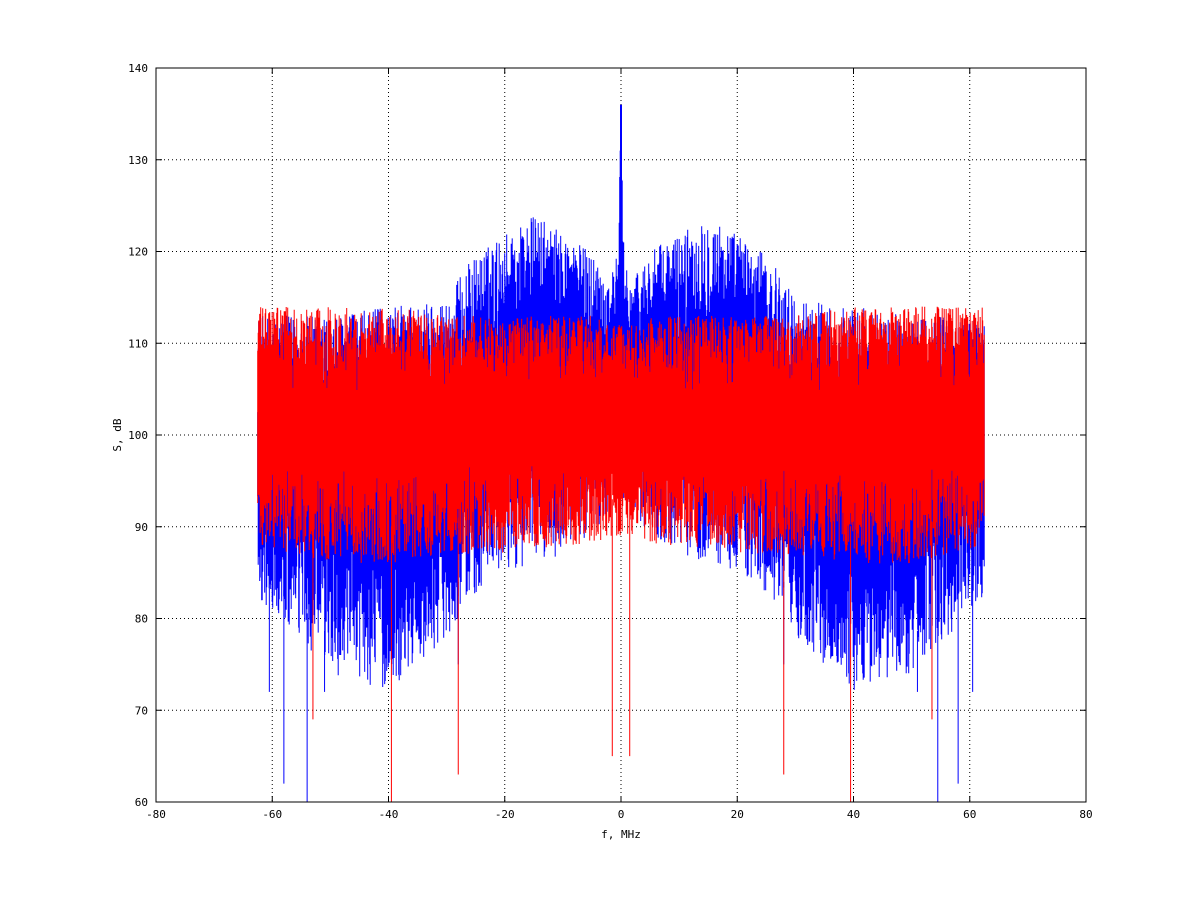  Describe the element at coordinates (138, 160) in the screenshot. I see `y-tick-label: 130` at that location.